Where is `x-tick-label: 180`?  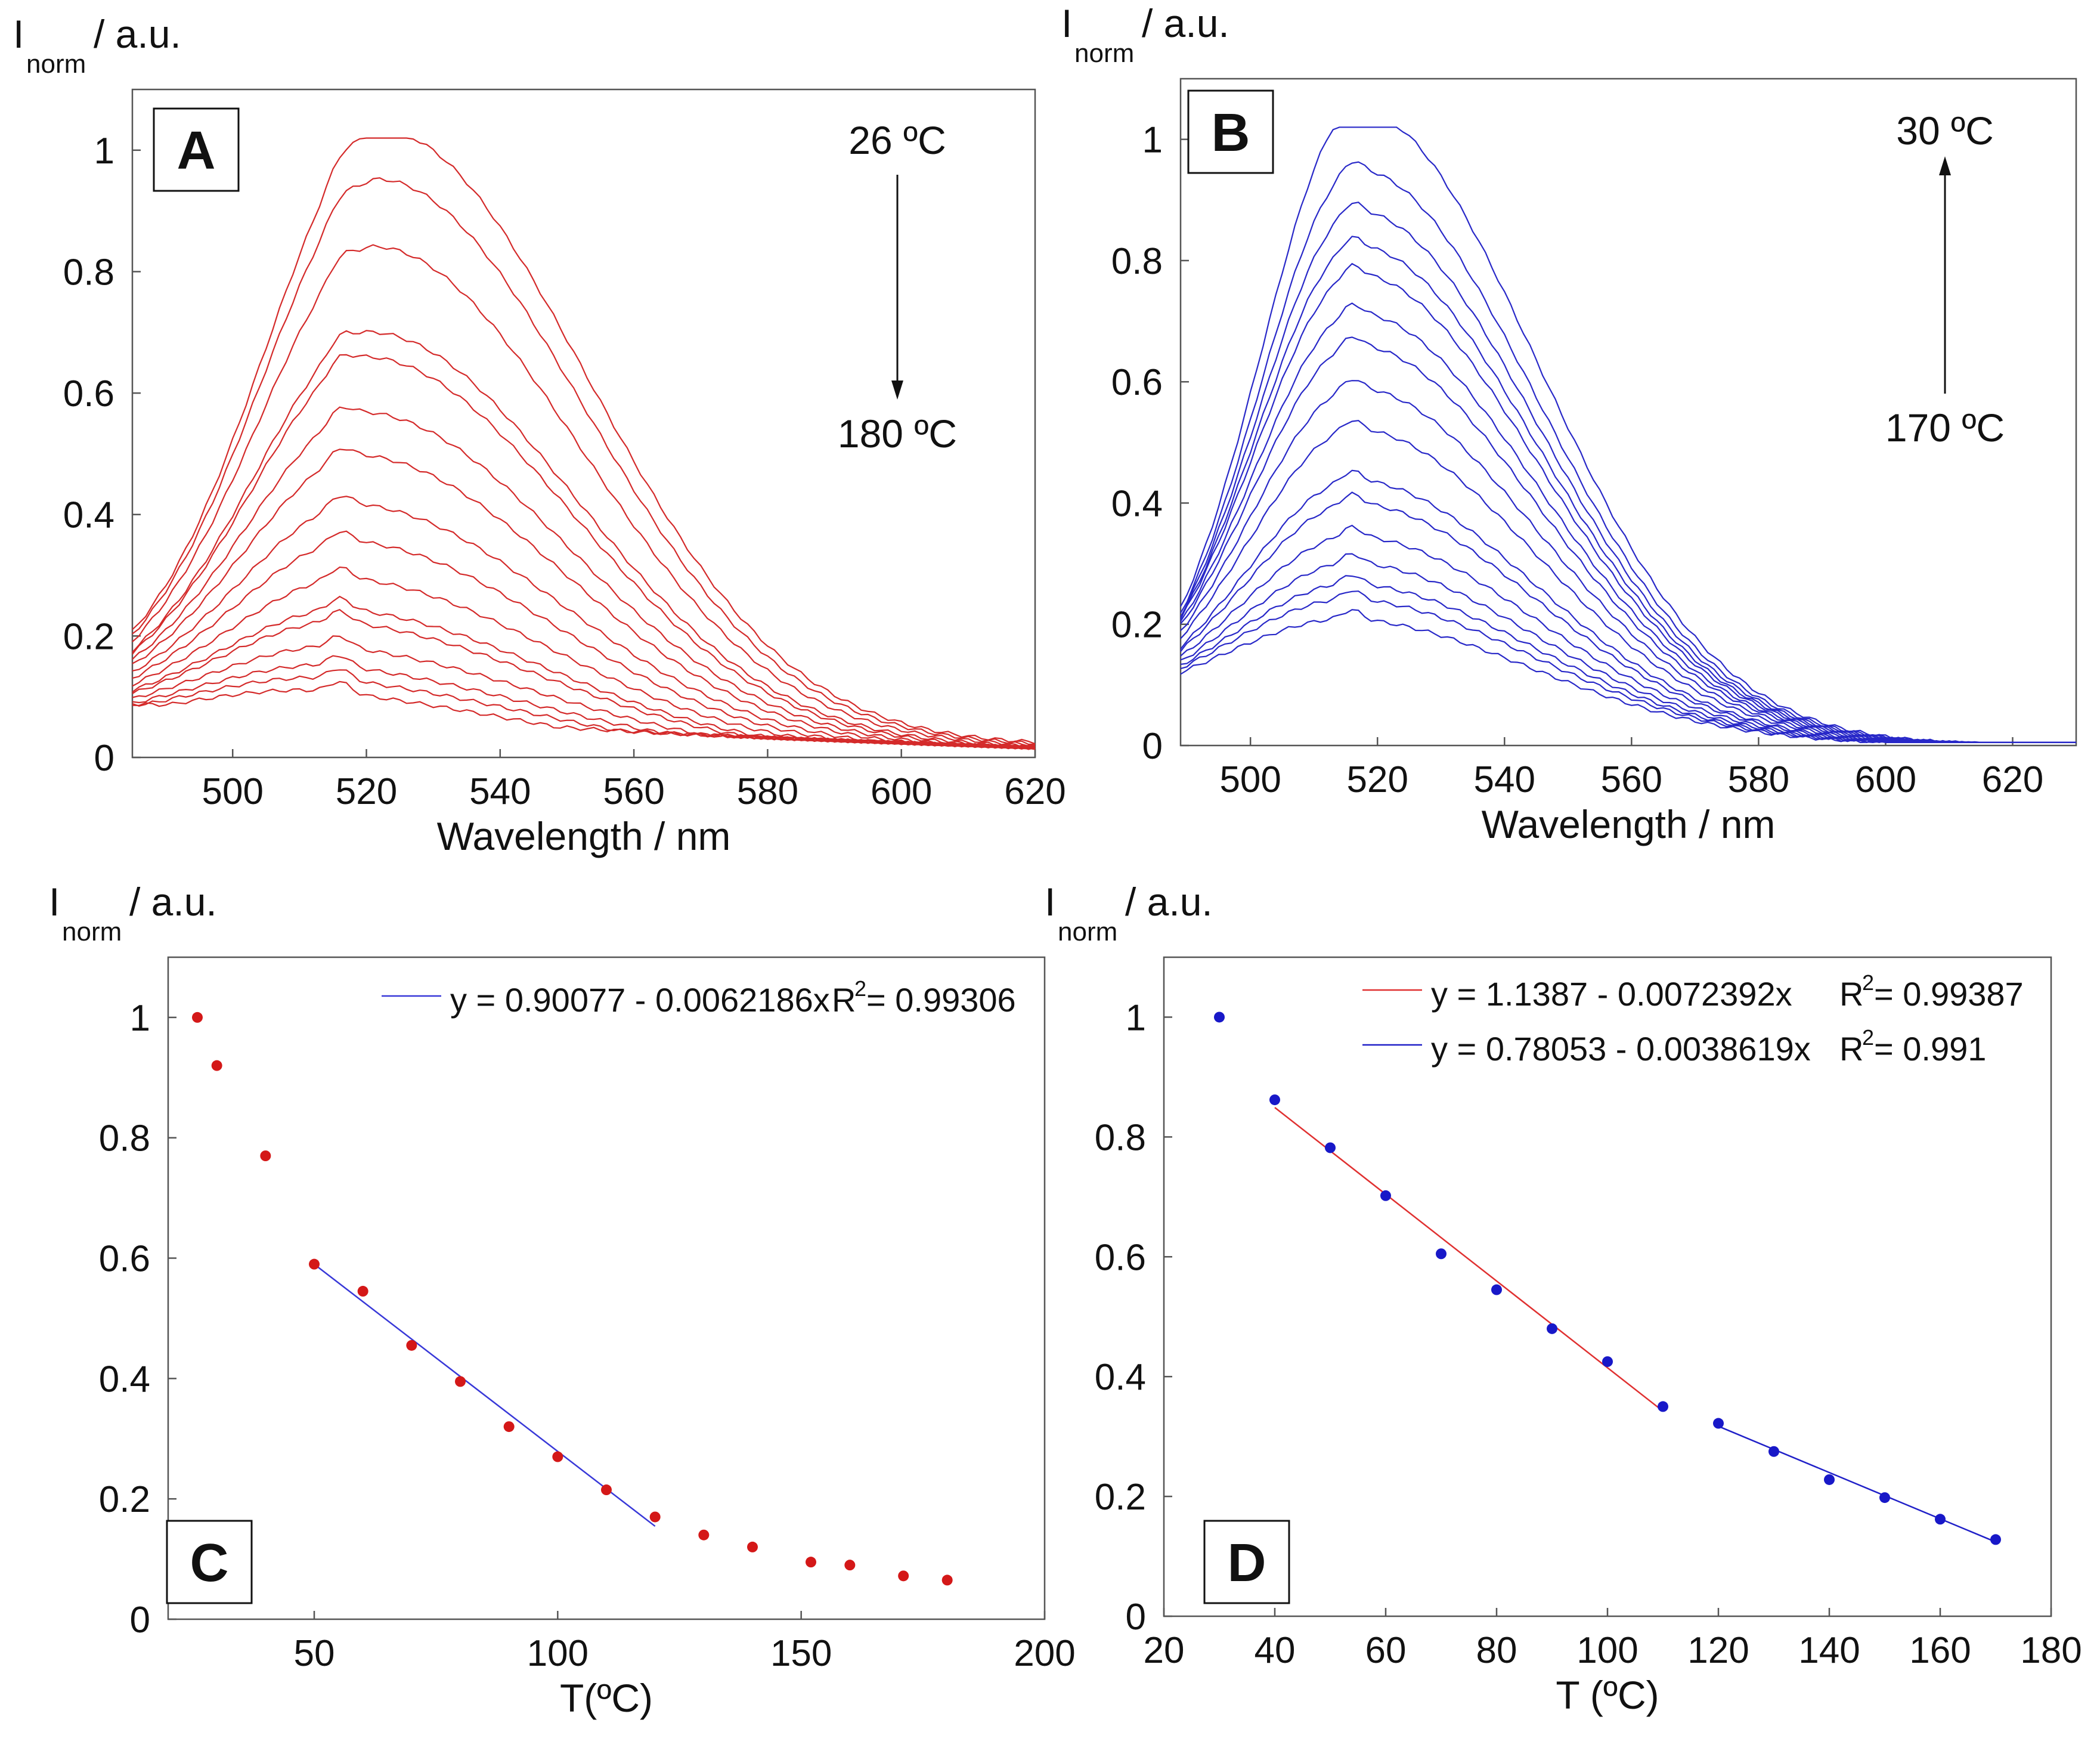 x-tick-label: 180 is located at coordinates (2051, 1650).